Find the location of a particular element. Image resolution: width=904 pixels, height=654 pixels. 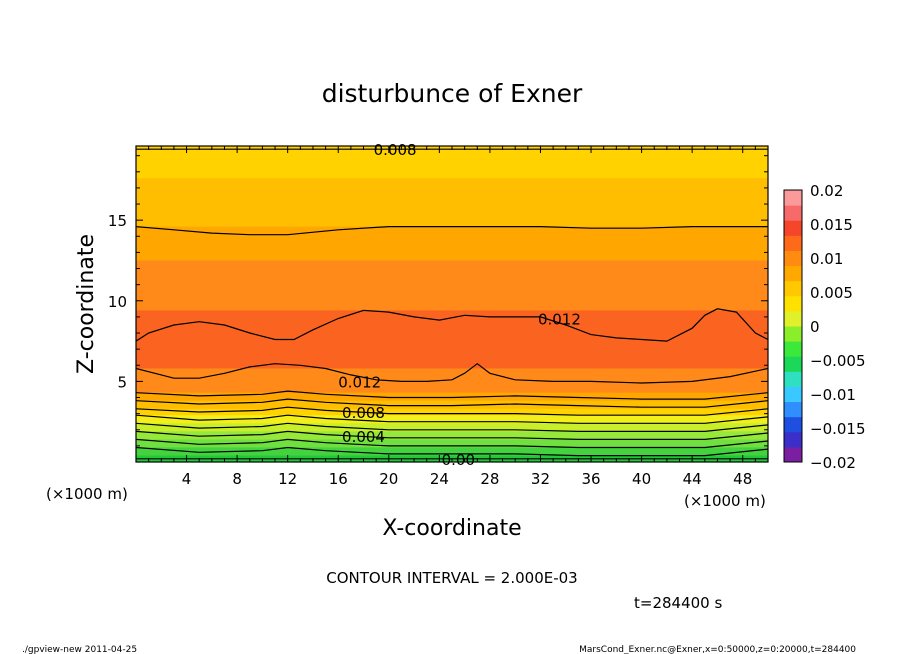

chart-title: disturbunce of Exner is located at coordinates (452, 93).